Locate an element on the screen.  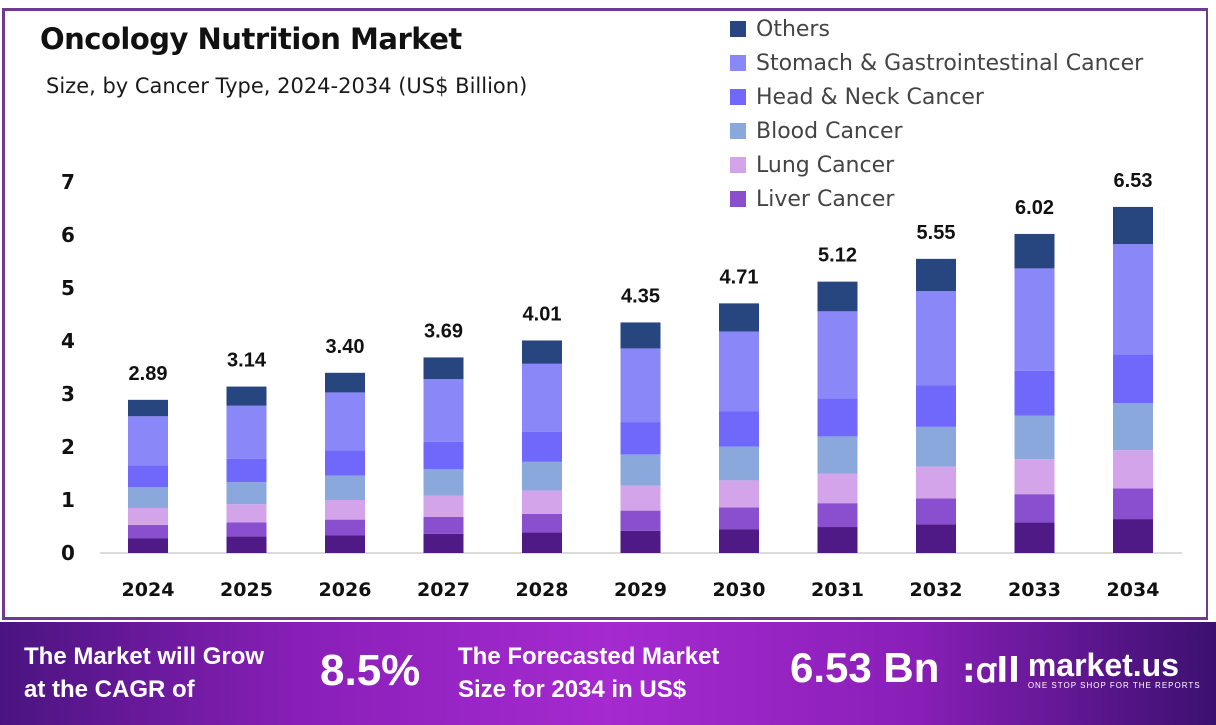
bar-segment-blood-cancer-2025 is located at coordinates (246, 493).